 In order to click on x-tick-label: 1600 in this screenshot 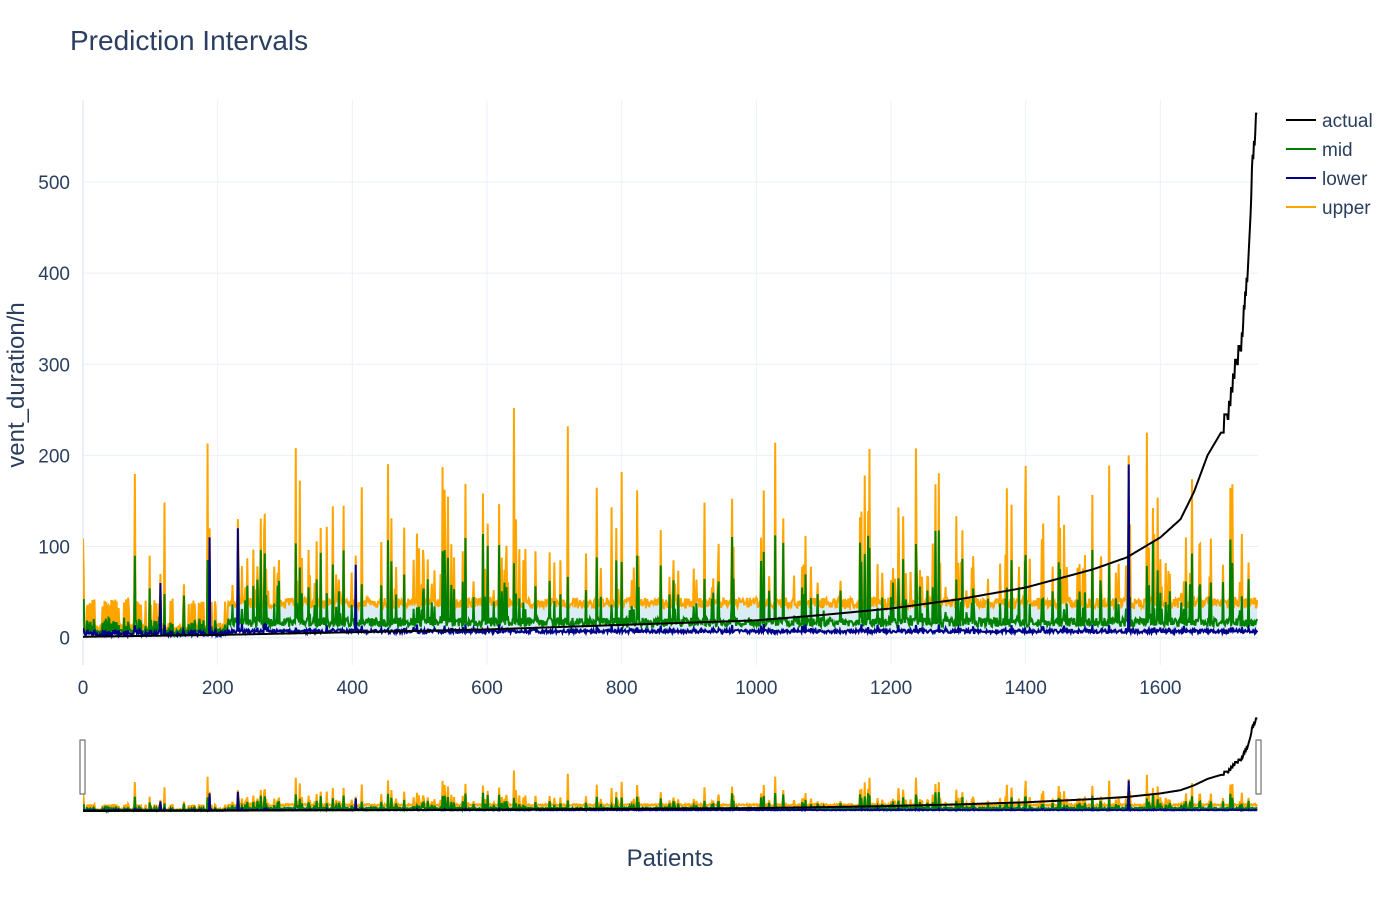, I will do `click(1160, 688)`.